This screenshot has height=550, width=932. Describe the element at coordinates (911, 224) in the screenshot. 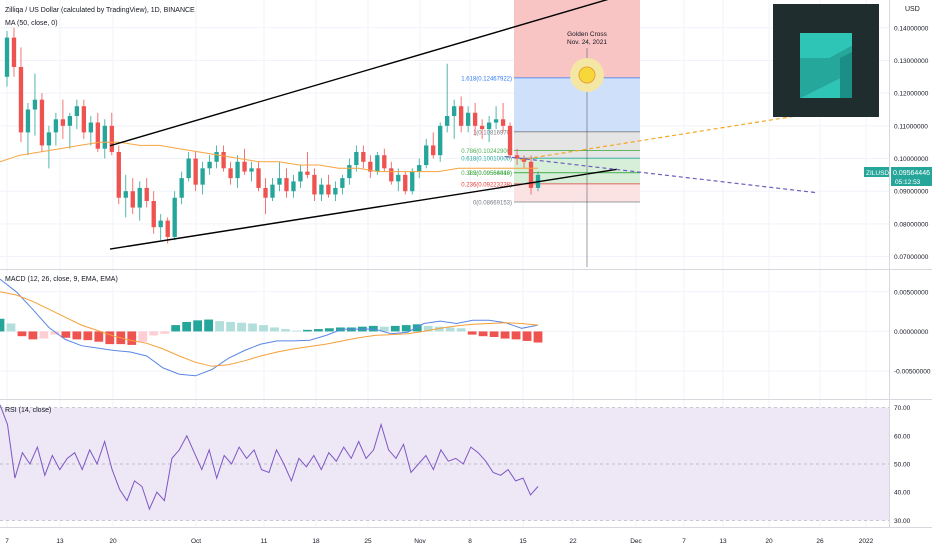

I see `price-tick-label: 0.08000000` at that location.